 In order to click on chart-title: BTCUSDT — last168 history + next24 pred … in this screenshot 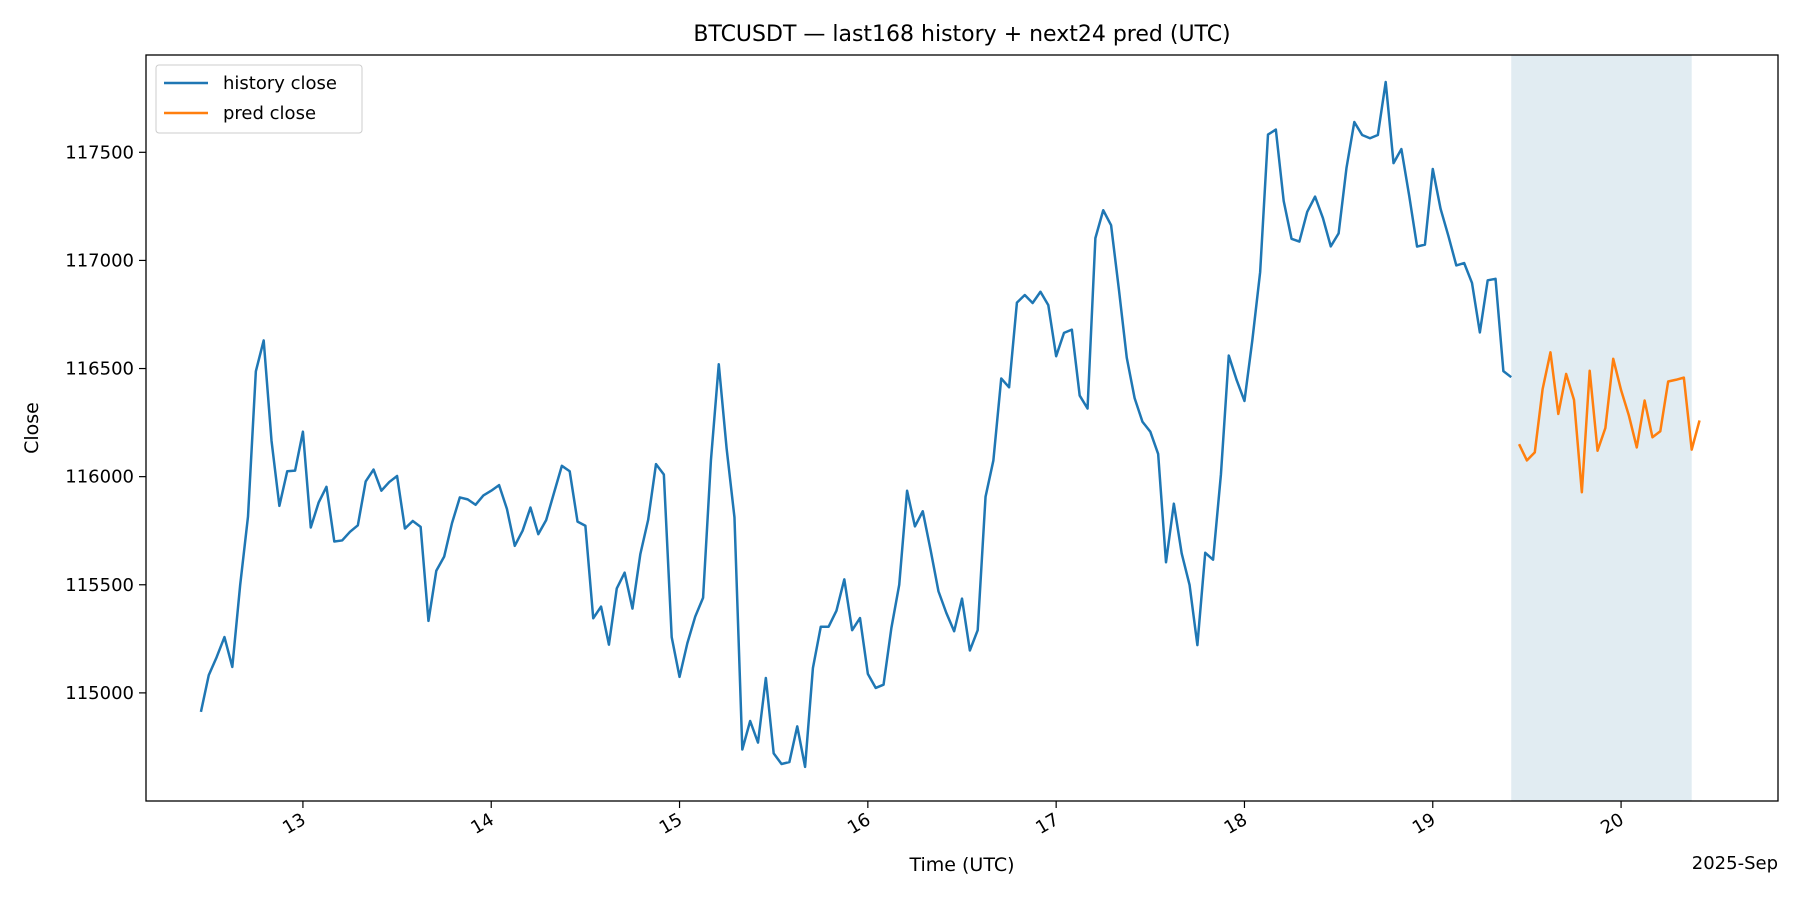, I will do `click(961, 34)`.